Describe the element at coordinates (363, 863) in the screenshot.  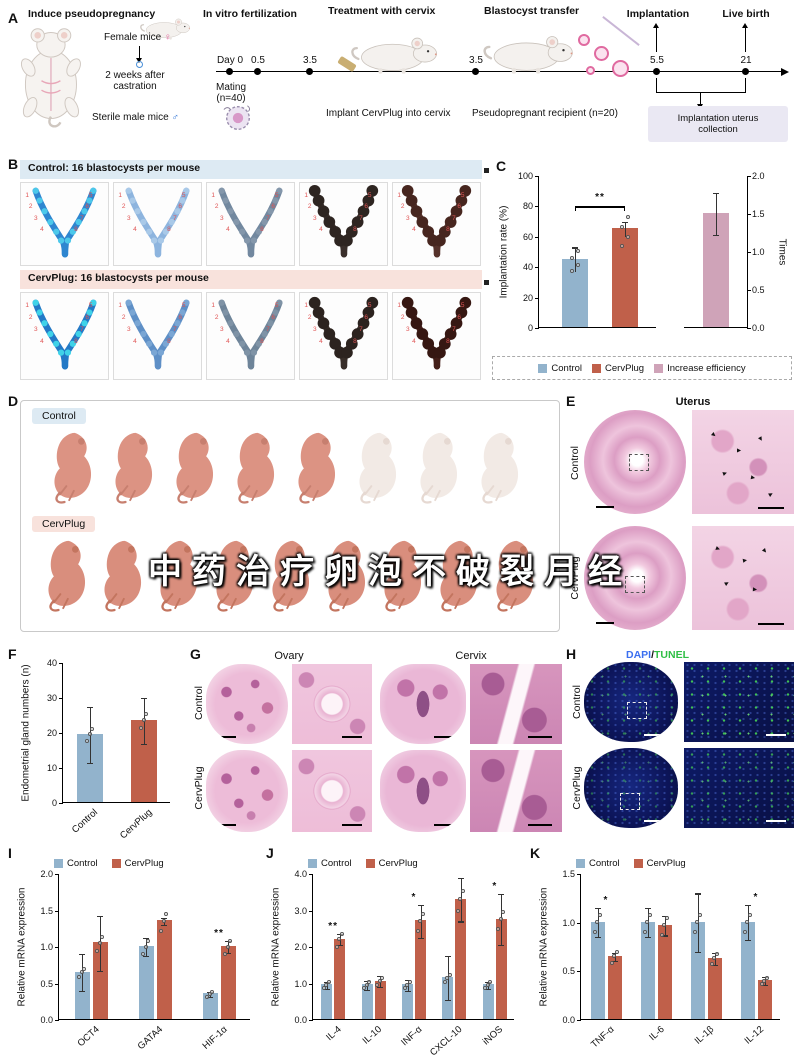
I see `chart-legend: Control CervPlug` at that location.